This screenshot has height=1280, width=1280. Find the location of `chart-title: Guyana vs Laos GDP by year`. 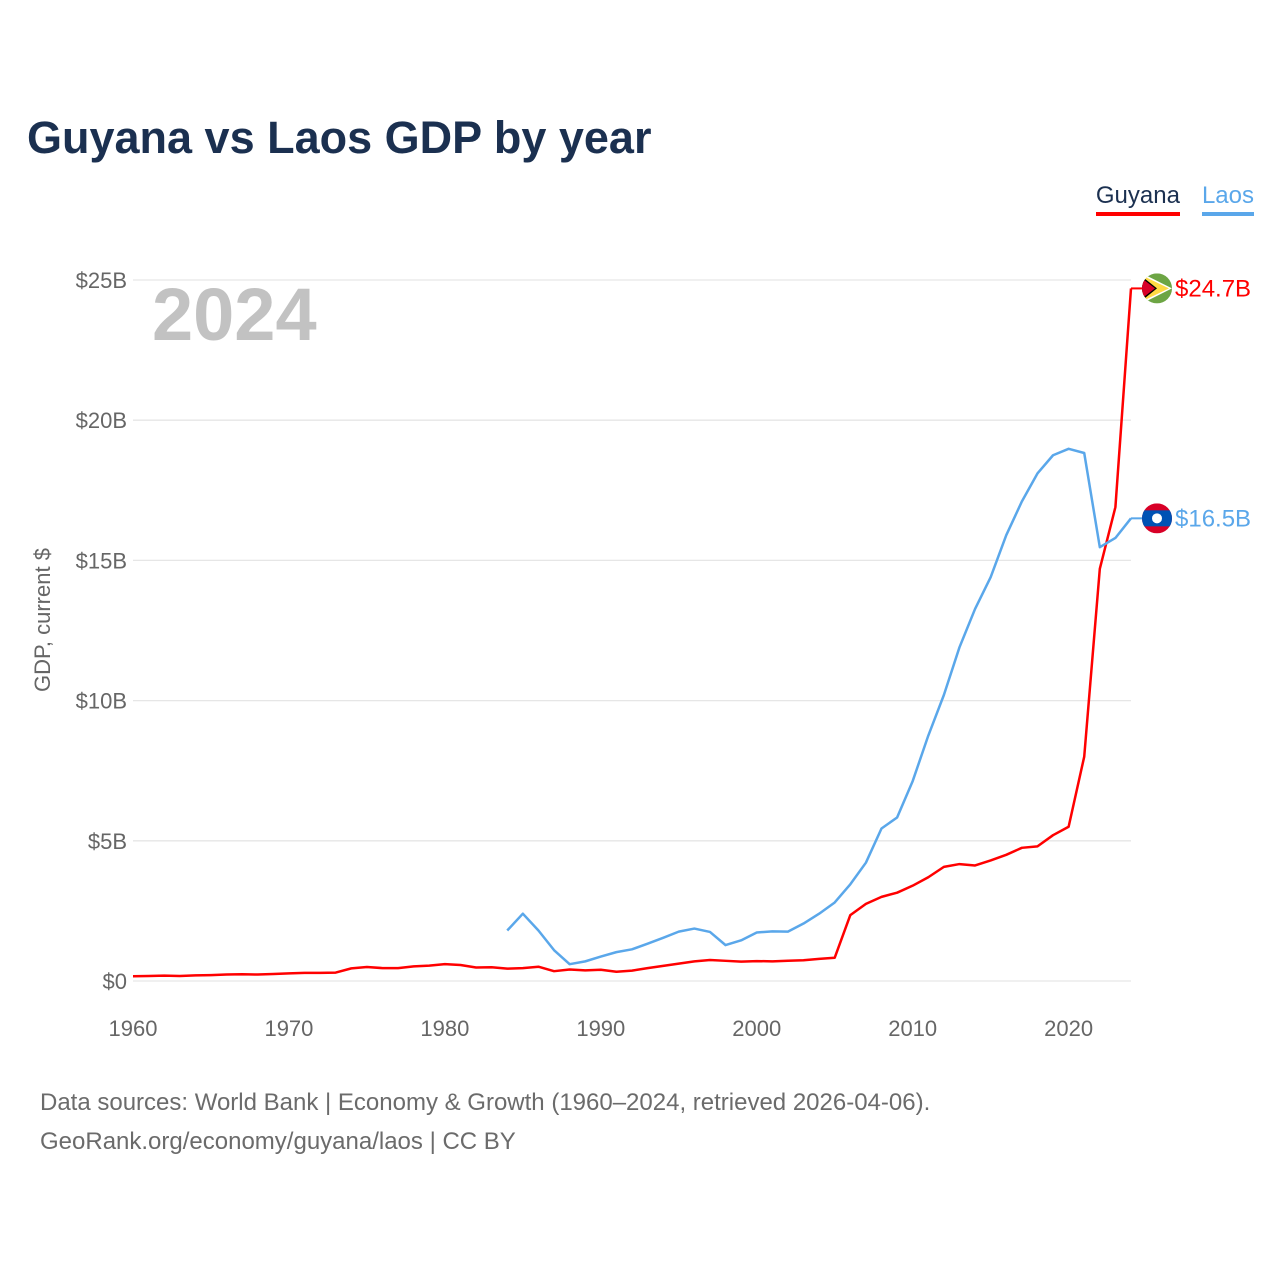

chart-title: Guyana vs Laos GDP by year is located at coordinates (339, 137).